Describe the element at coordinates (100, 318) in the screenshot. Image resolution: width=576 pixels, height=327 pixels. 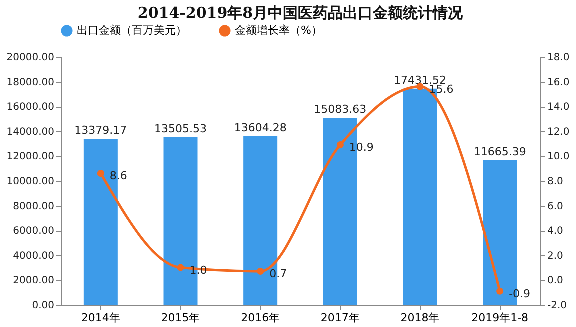
I see `x-tick-label: 2014年` at that location.